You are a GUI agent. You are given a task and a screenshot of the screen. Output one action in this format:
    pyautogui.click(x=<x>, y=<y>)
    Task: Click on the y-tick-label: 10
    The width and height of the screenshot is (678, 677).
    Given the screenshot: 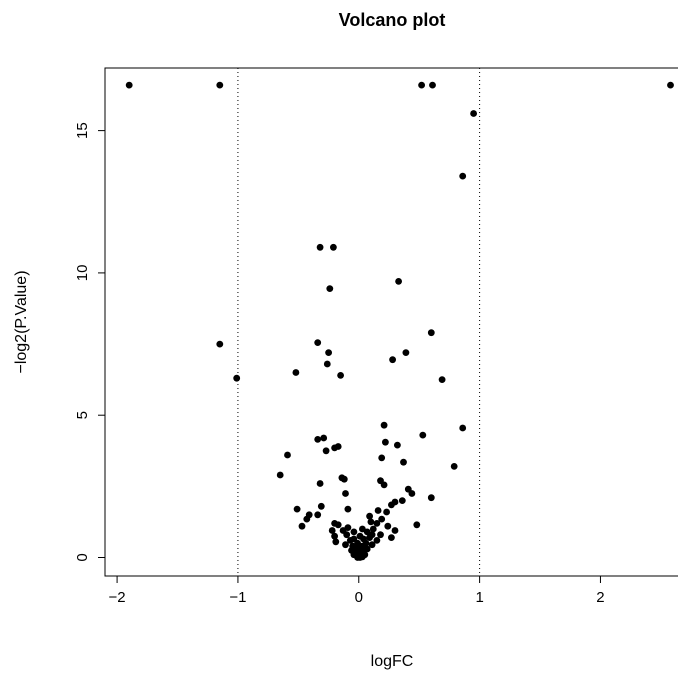 What is the action you would take?
    pyautogui.click(x=82, y=273)
    